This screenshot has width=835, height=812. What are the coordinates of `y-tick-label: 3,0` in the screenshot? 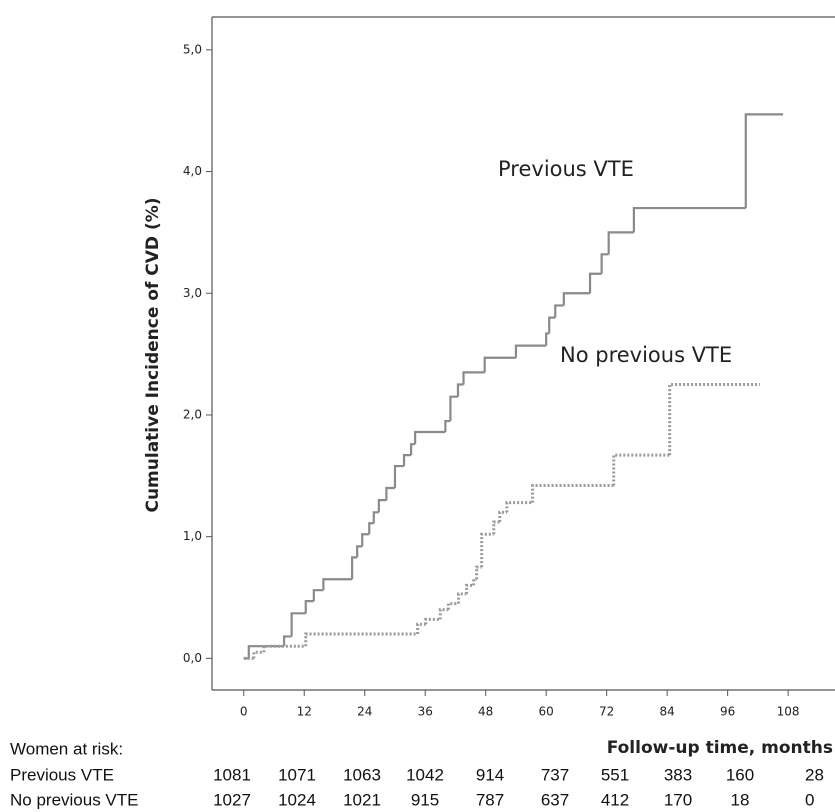 It's located at (192, 293).